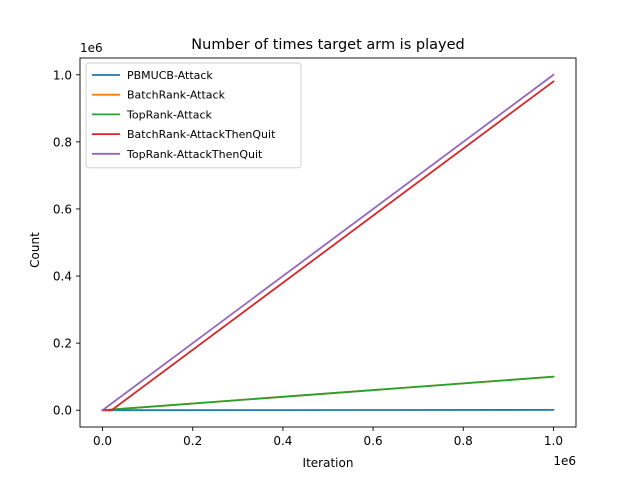 The image size is (640, 480). What do you see at coordinates (62, 75) in the screenshot?
I see `y-tick-label: 1.0` at bounding box center [62, 75].